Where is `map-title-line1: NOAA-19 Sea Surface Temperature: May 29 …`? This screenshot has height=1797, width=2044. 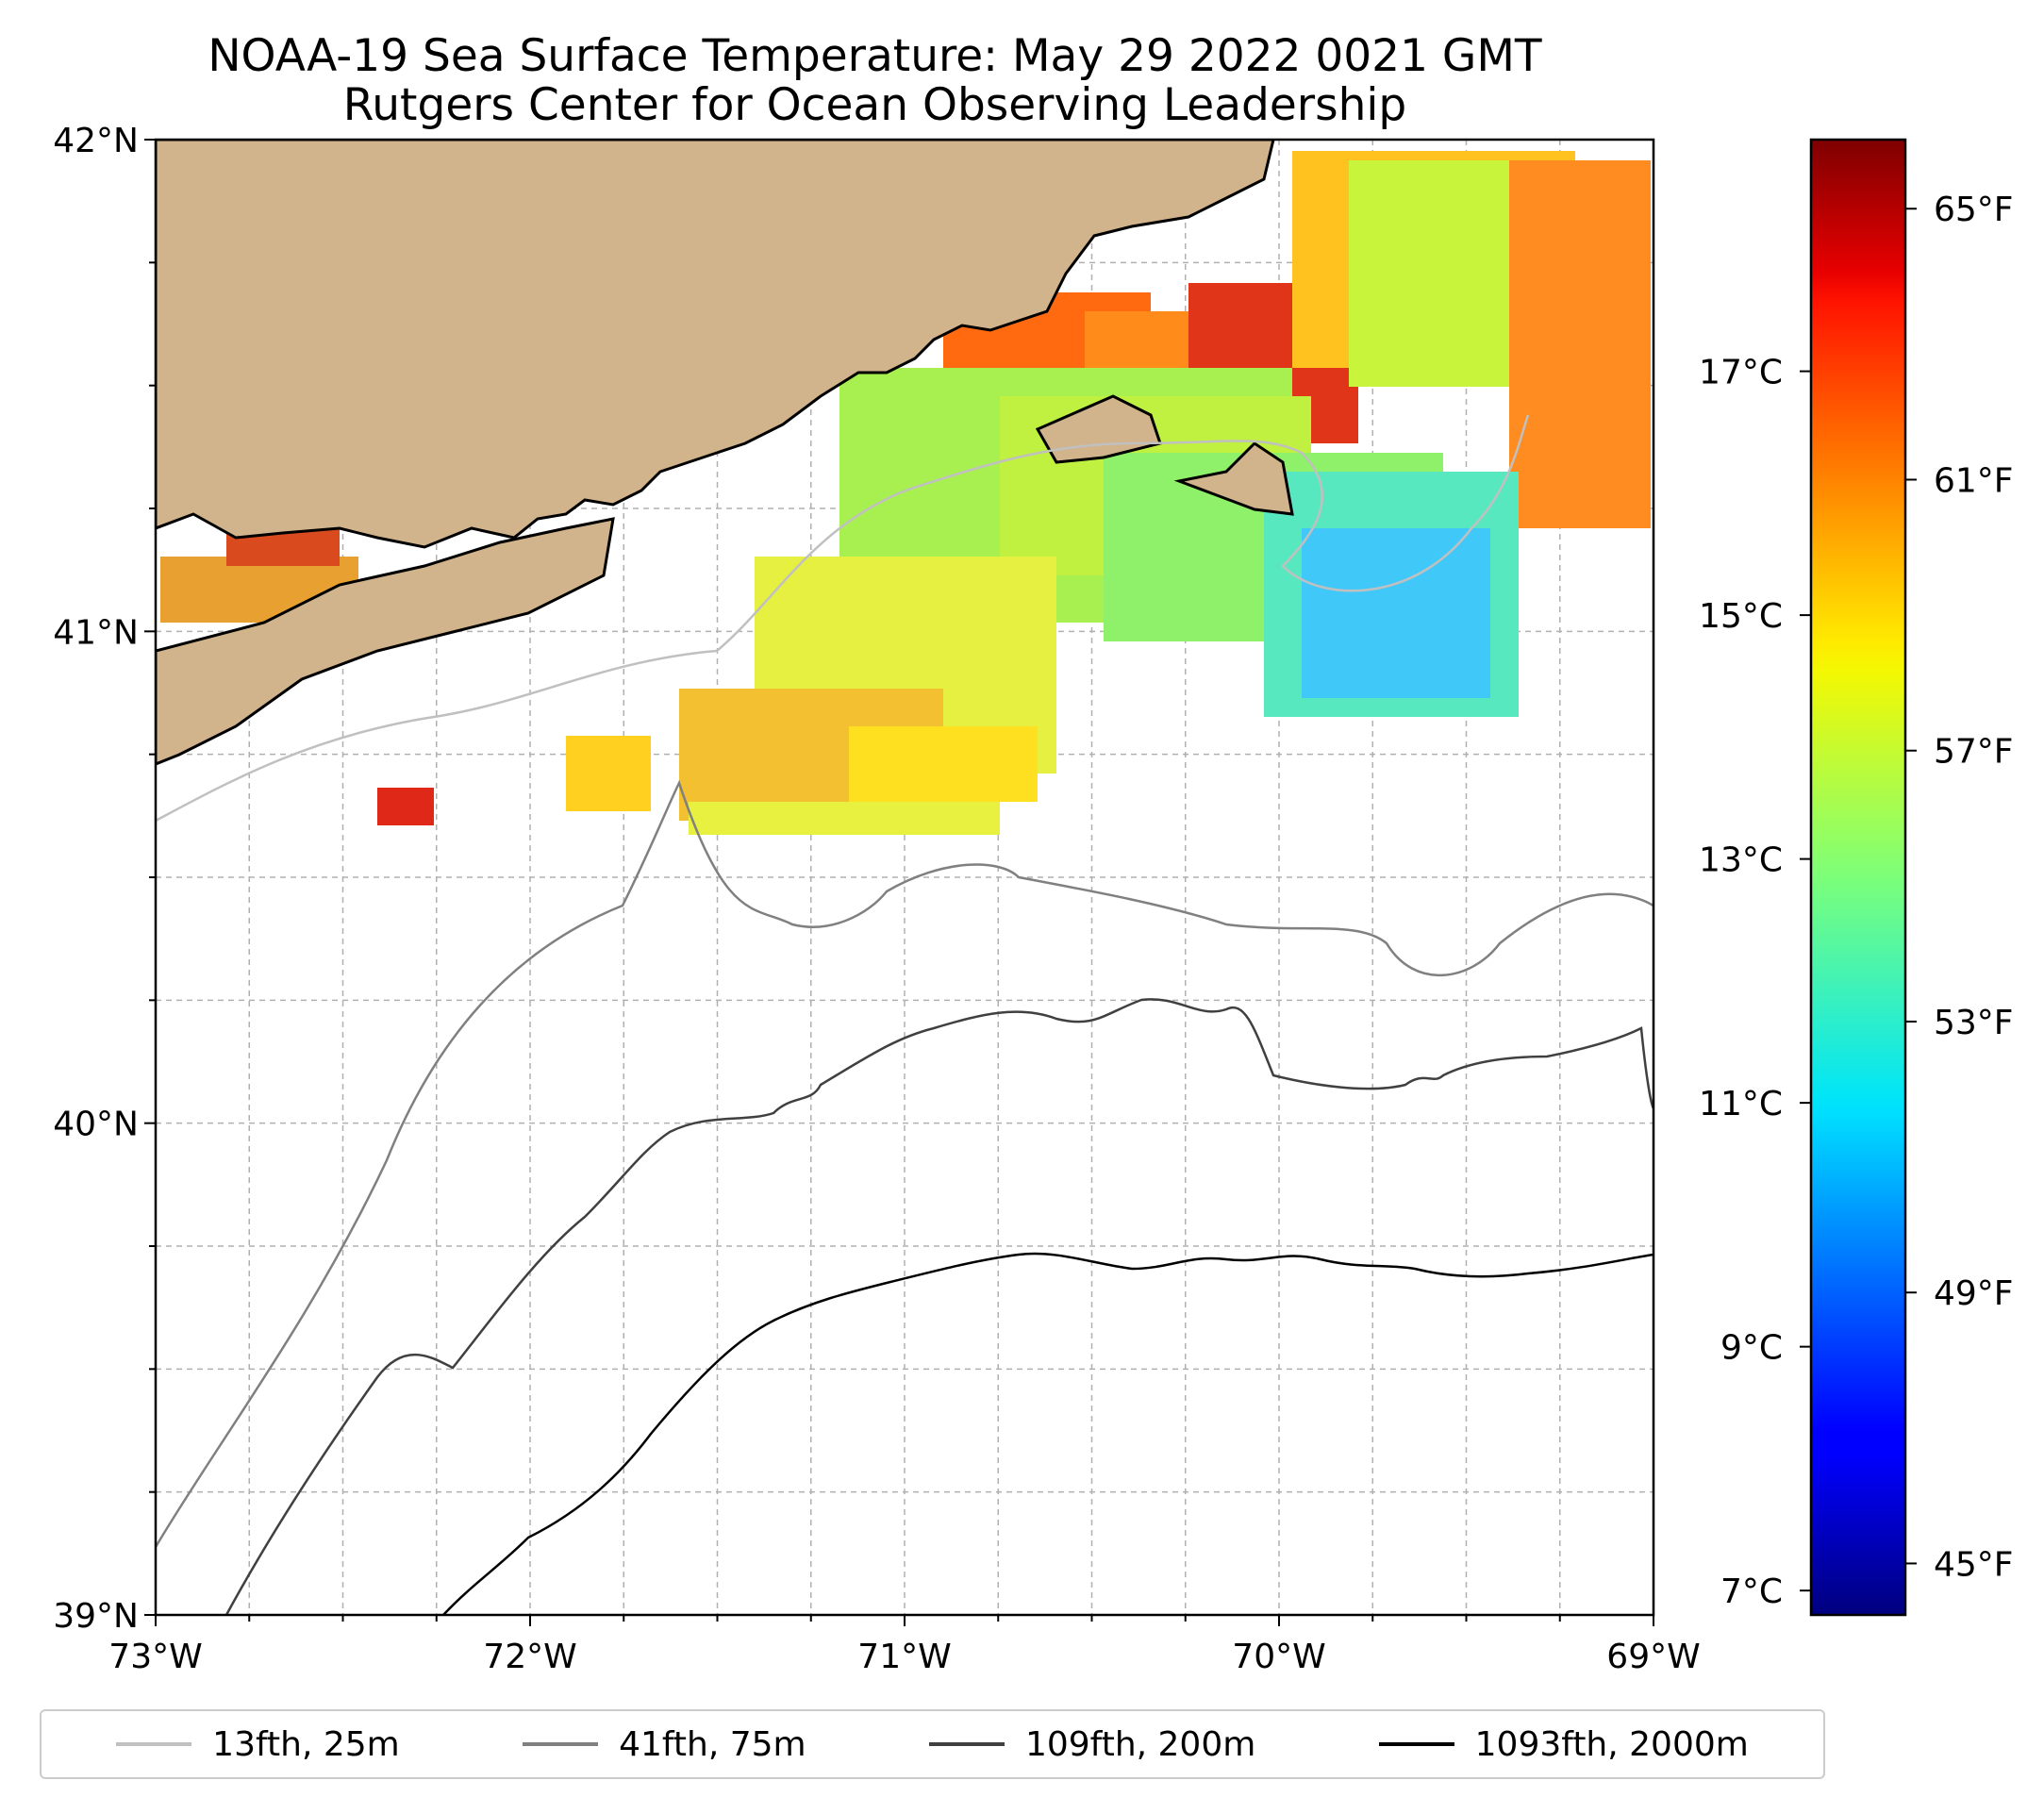 map-title-line1: NOAA-19 Sea Surface Temperature: May 29 … is located at coordinates (875, 56).